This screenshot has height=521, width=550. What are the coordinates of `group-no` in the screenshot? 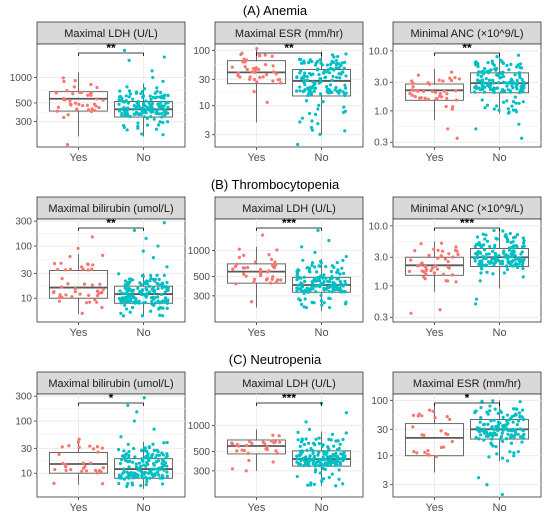 It's located at (144, 442).